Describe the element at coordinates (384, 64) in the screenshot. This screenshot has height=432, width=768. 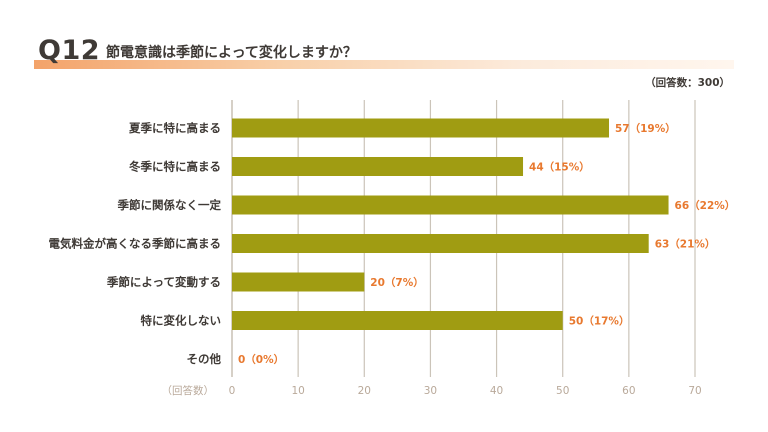
I see `title-underline-band` at that location.